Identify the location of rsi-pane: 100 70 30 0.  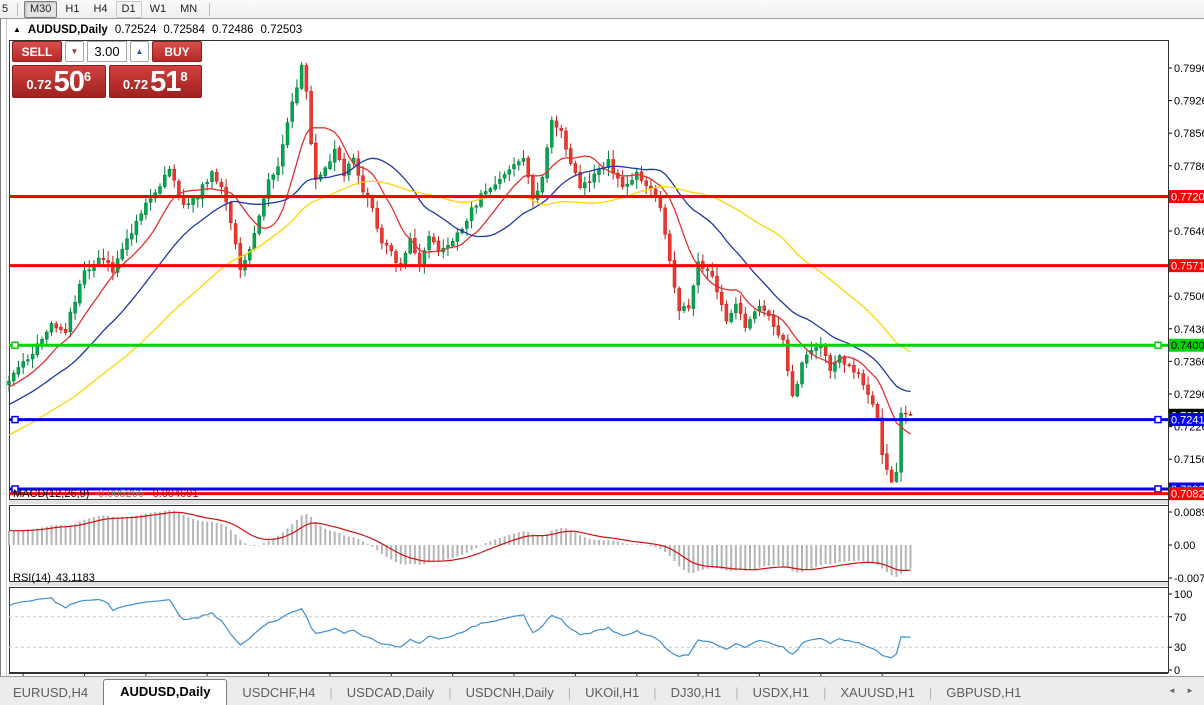
(600, 632).